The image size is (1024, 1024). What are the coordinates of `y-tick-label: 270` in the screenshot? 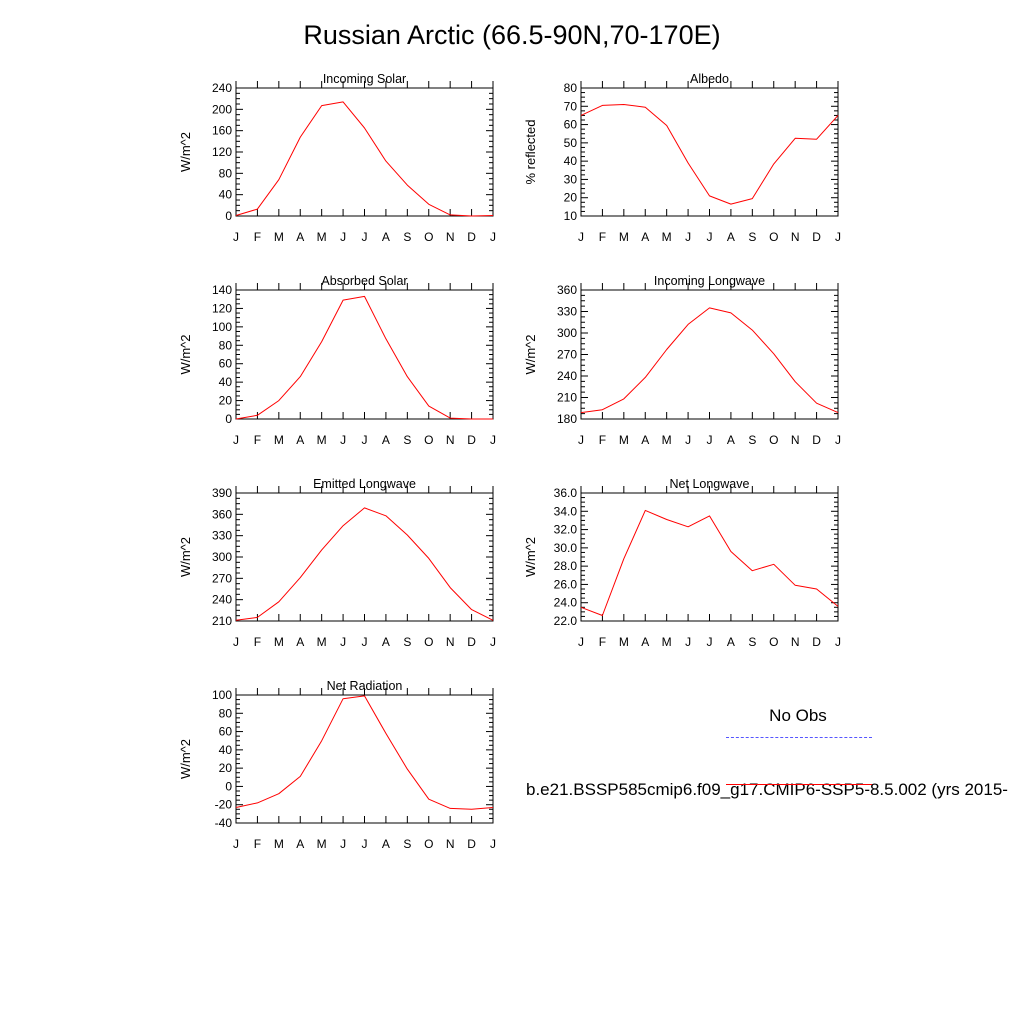 It's located at (567, 355).